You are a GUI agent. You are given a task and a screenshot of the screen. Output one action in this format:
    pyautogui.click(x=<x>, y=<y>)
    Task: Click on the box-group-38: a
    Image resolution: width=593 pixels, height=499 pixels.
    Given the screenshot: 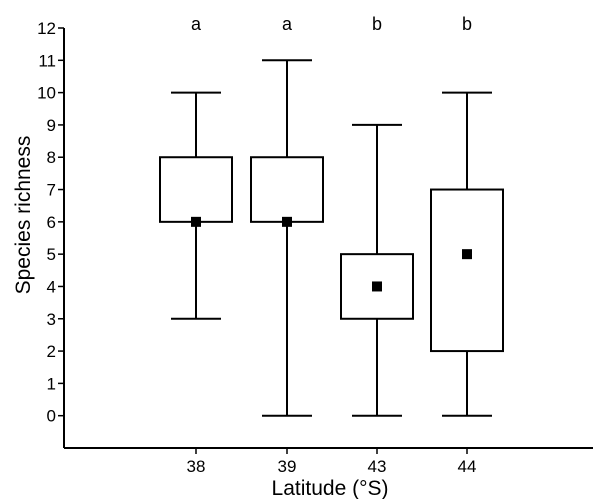 What is the action you would take?
    pyautogui.click(x=196, y=167)
    